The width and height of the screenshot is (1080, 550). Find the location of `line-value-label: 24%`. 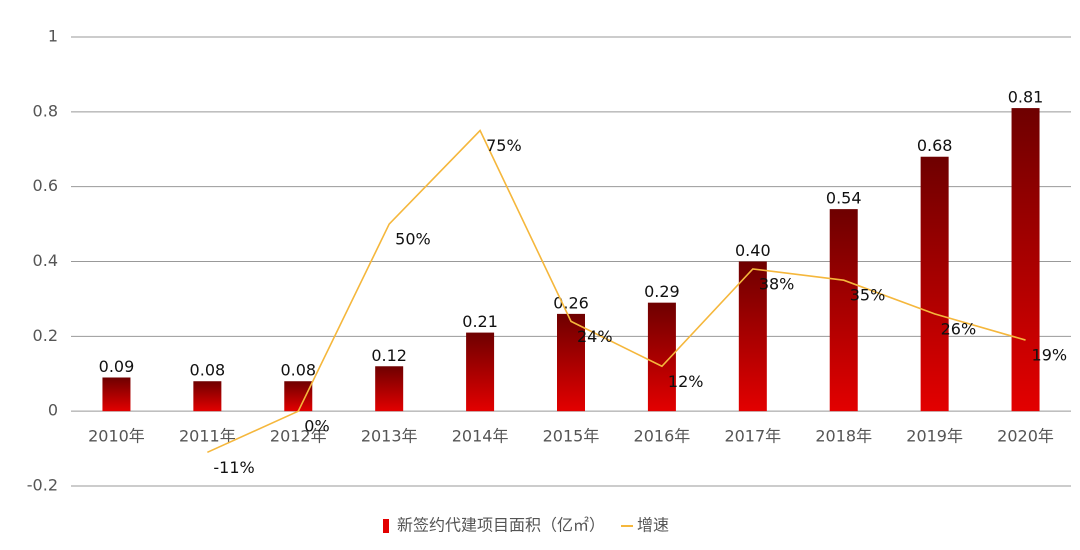

line-value-label: 24% is located at coordinates (595, 336).